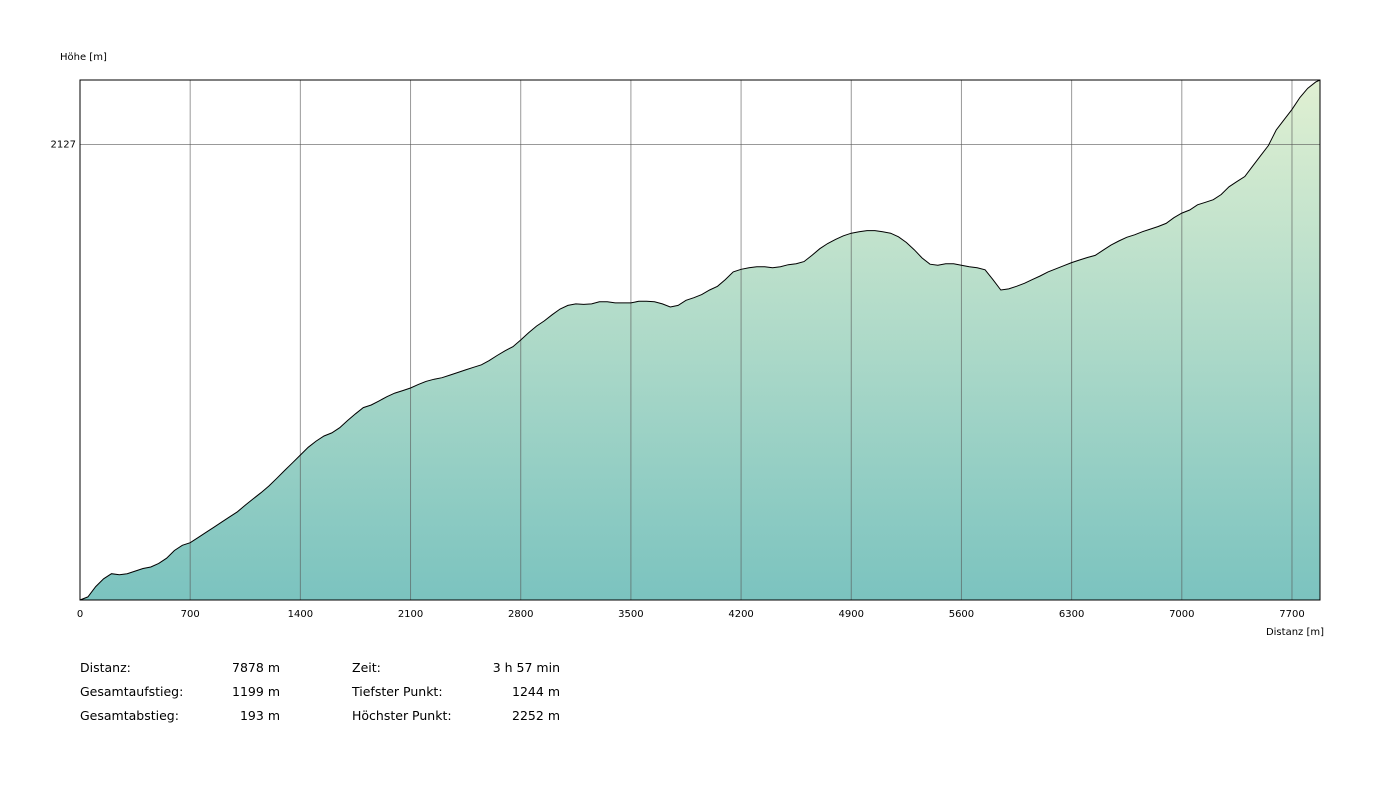  What do you see at coordinates (526, 667) in the screenshot?
I see `stat-value-zeit: 3 h 57 min` at bounding box center [526, 667].